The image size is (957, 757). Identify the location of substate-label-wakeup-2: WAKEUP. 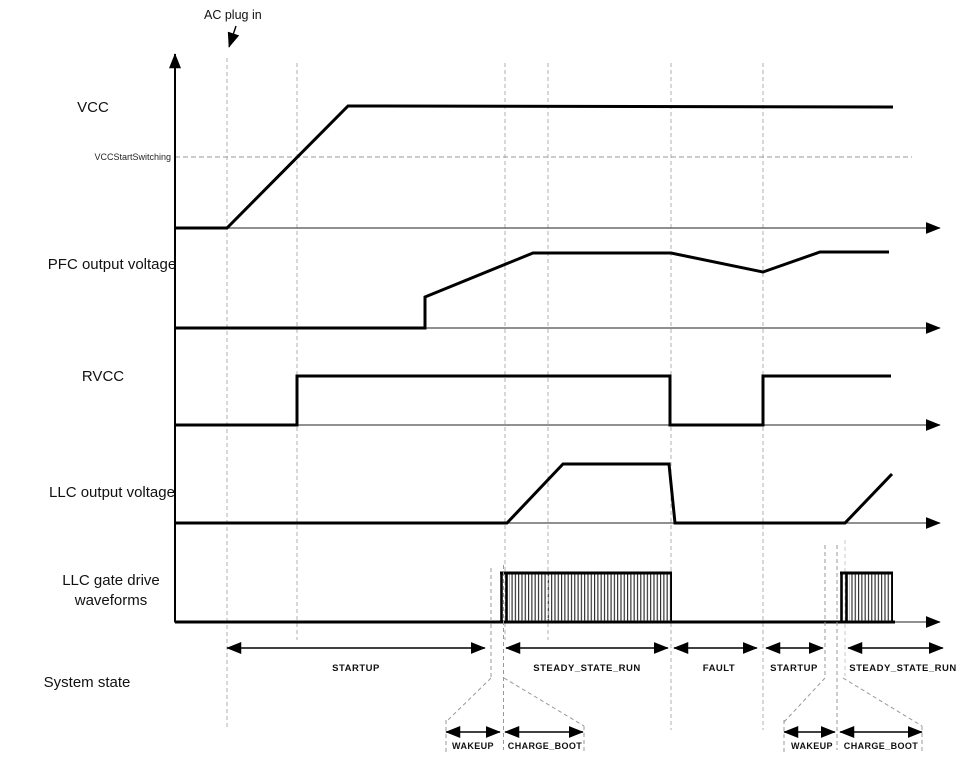
(812, 746).